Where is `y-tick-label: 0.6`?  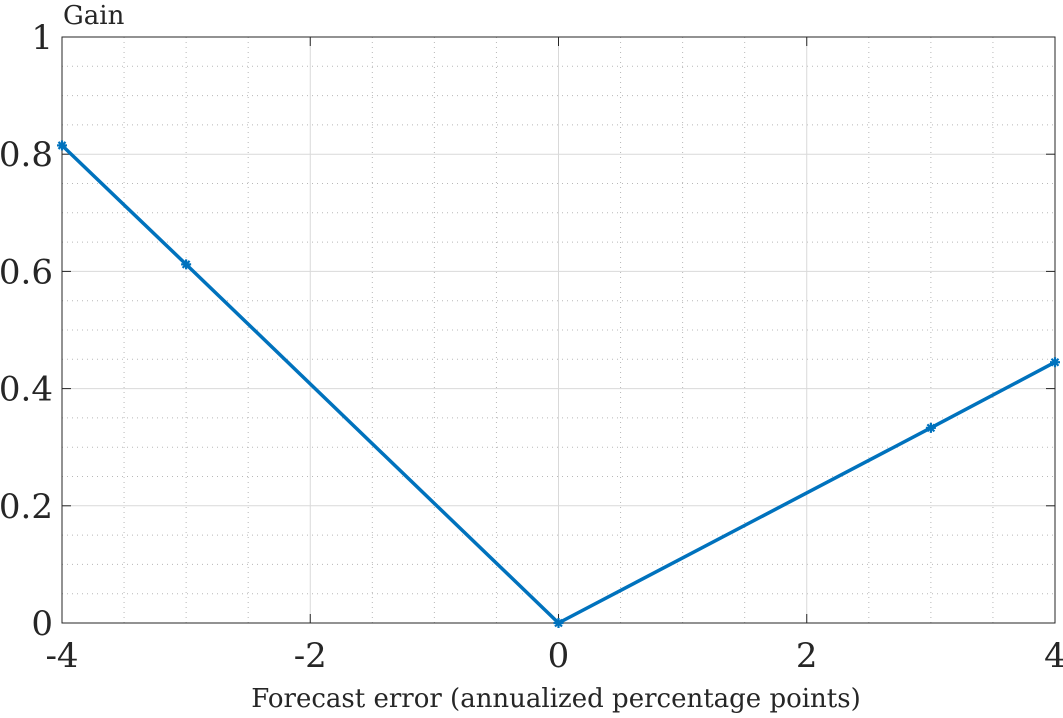 y-tick-label: 0.6 is located at coordinates (26, 272).